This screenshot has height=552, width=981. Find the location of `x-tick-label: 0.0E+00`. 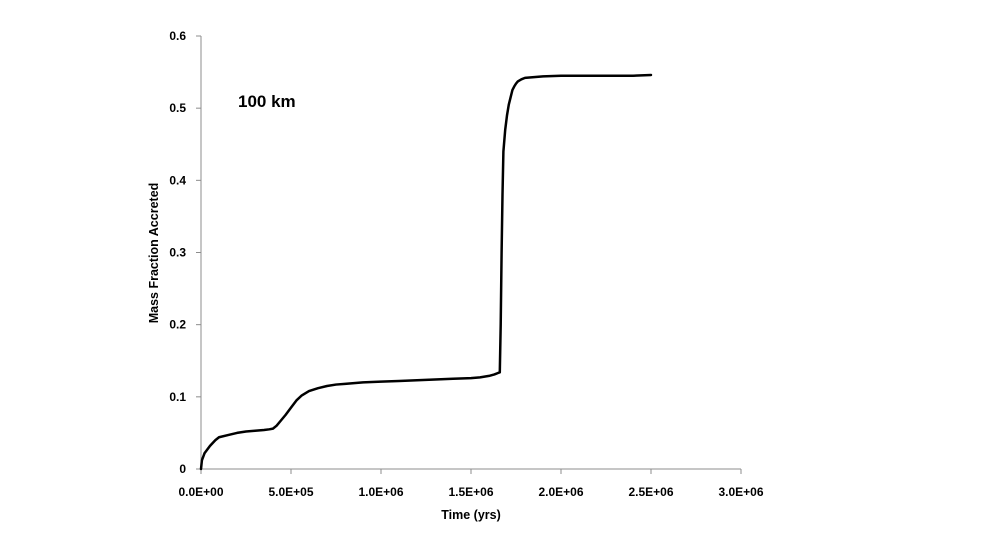

x-tick-label: 0.0E+00 is located at coordinates (200, 492).